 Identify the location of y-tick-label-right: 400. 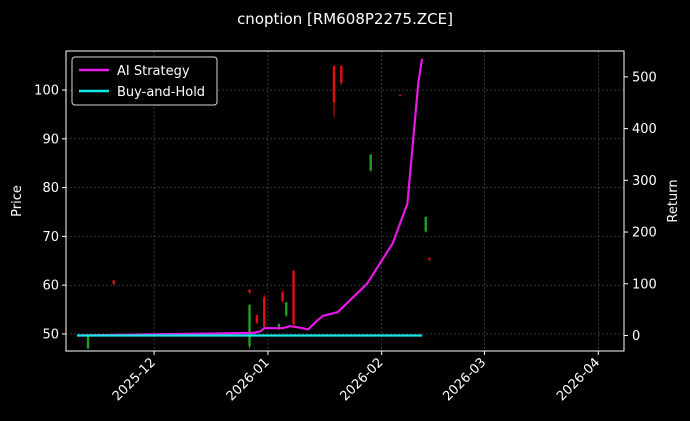
(644, 129).